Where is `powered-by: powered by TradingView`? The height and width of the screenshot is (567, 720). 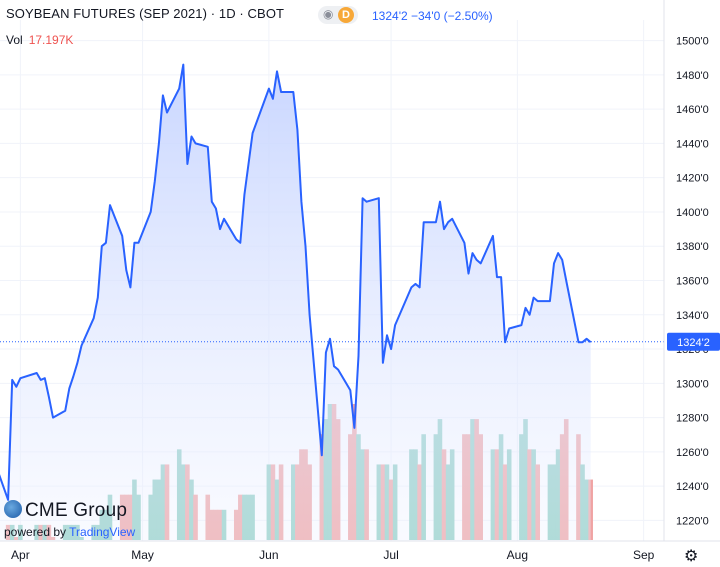 powered-by: powered by TradingView is located at coordinates (69, 532).